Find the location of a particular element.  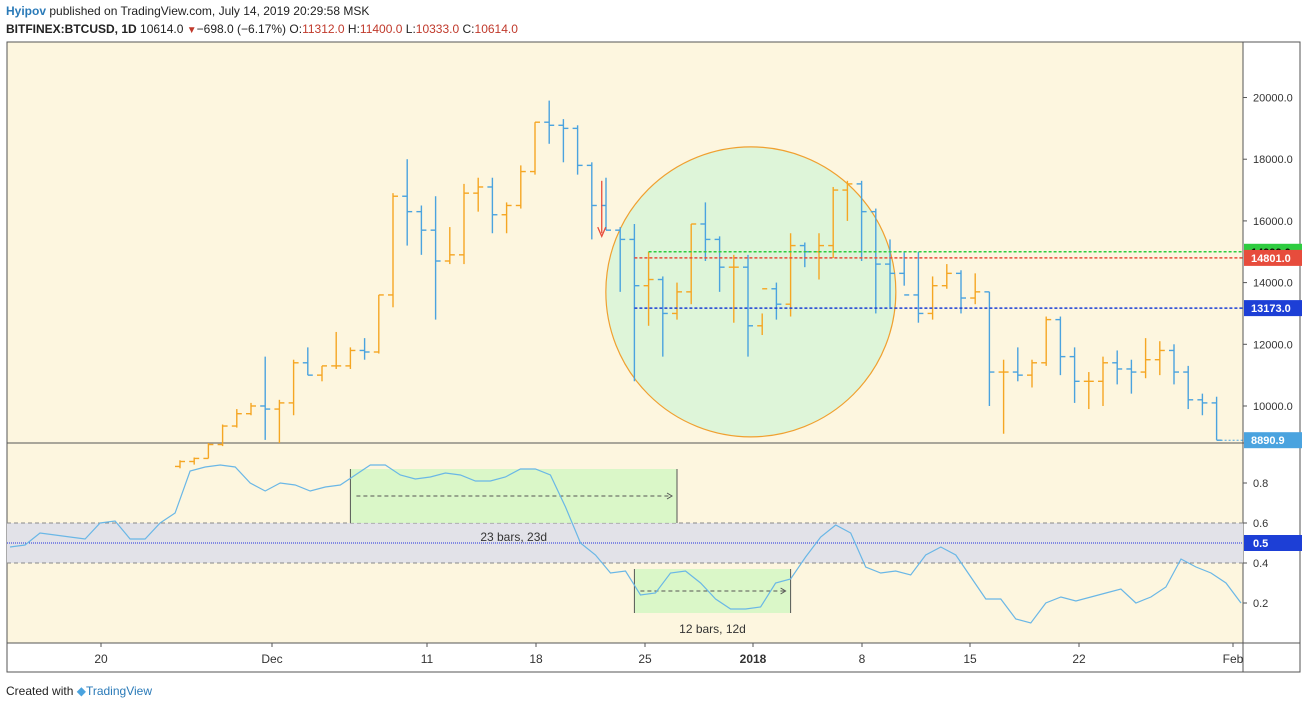

low-label: L: is located at coordinates (410, 29).